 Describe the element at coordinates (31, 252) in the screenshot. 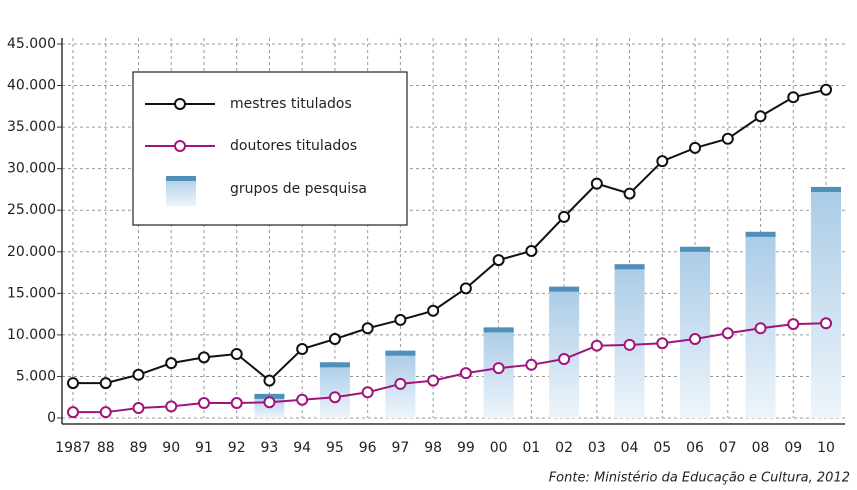

I see `y-tick-label: 20.000` at that location.